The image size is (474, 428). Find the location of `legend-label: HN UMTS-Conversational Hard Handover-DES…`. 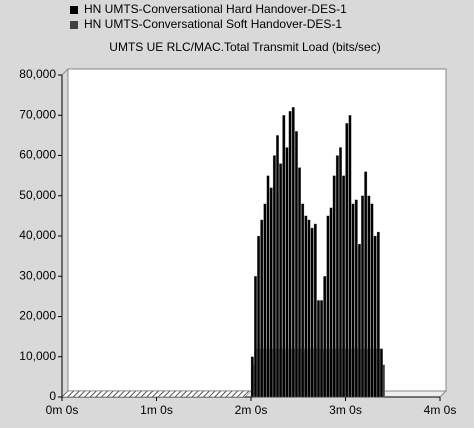

legend-label: HN UMTS-Conversational Hard Handover-DES… is located at coordinates (215, 9).